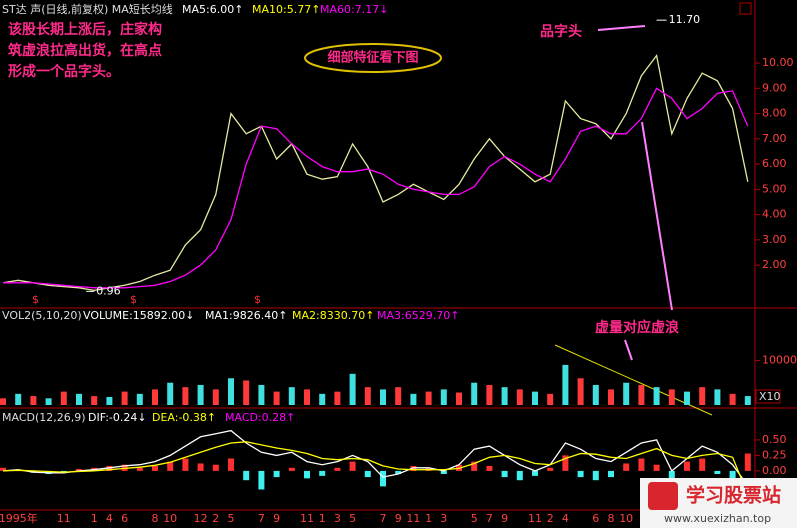 This screenshot has width=797, height=528. What do you see at coordinates (184, 417) in the screenshot?
I see `indicator: DEA:-0.38↑` at bounding box center [184, 417].